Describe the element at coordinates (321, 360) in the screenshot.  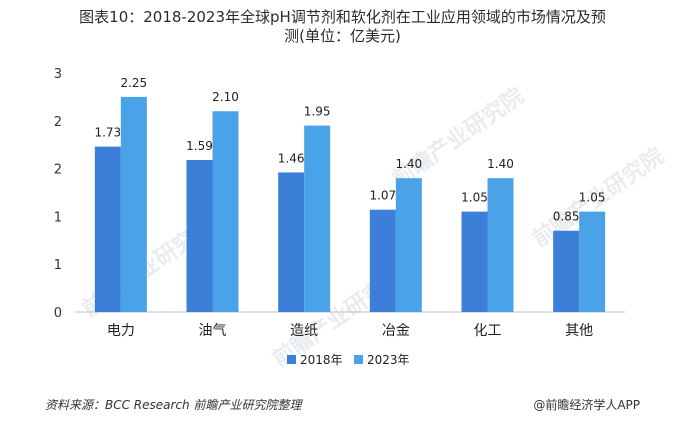
I see `legend-label: 2018年` at that location.